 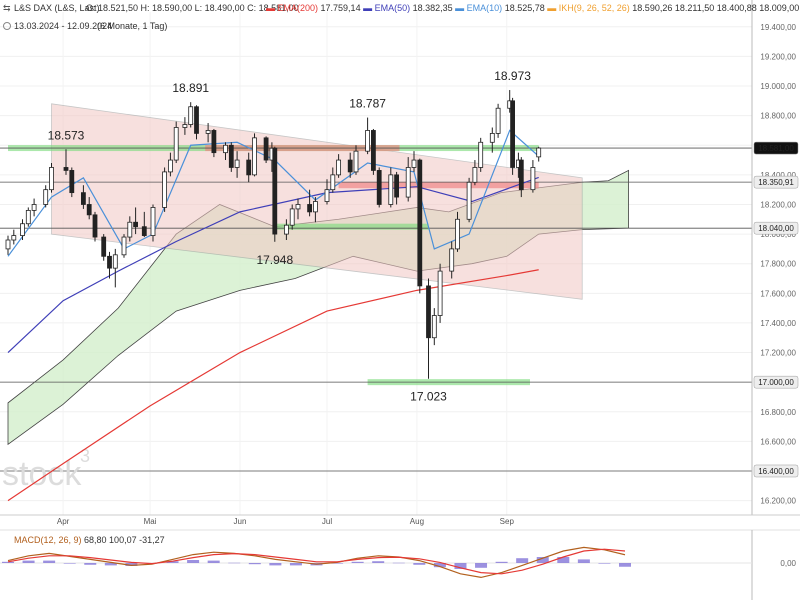 I want to click on quote-c: C: 18.581,00, so click(x=273, y=8).